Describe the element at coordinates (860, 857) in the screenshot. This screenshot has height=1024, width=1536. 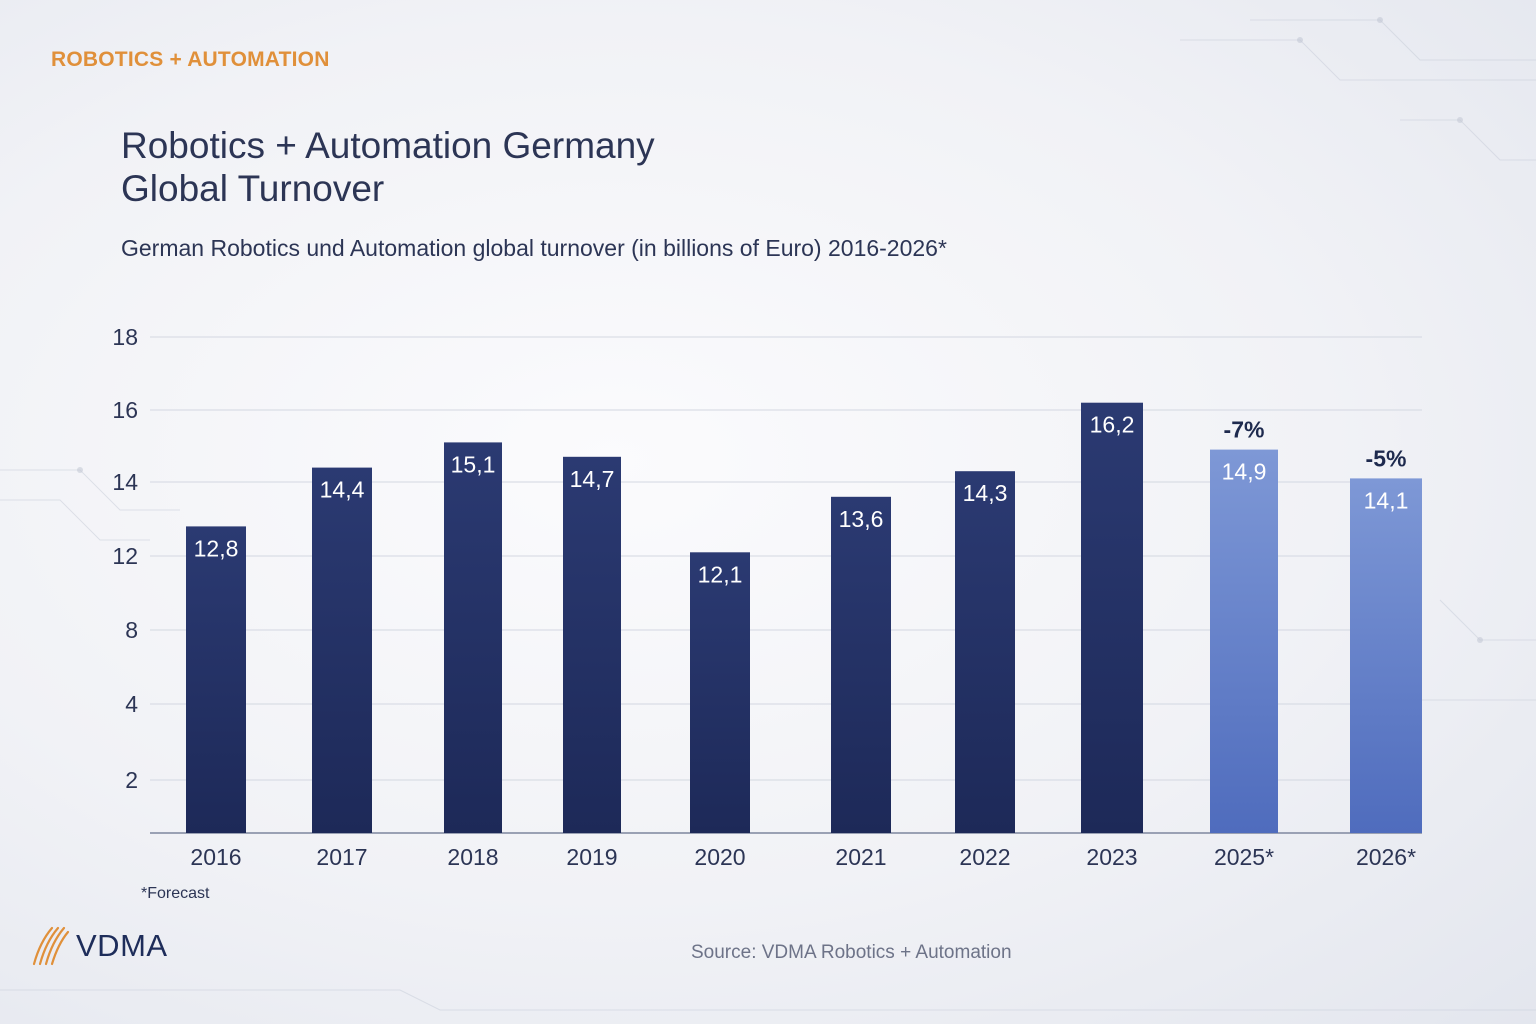
I see `x-tick-label: 2021` at that location.